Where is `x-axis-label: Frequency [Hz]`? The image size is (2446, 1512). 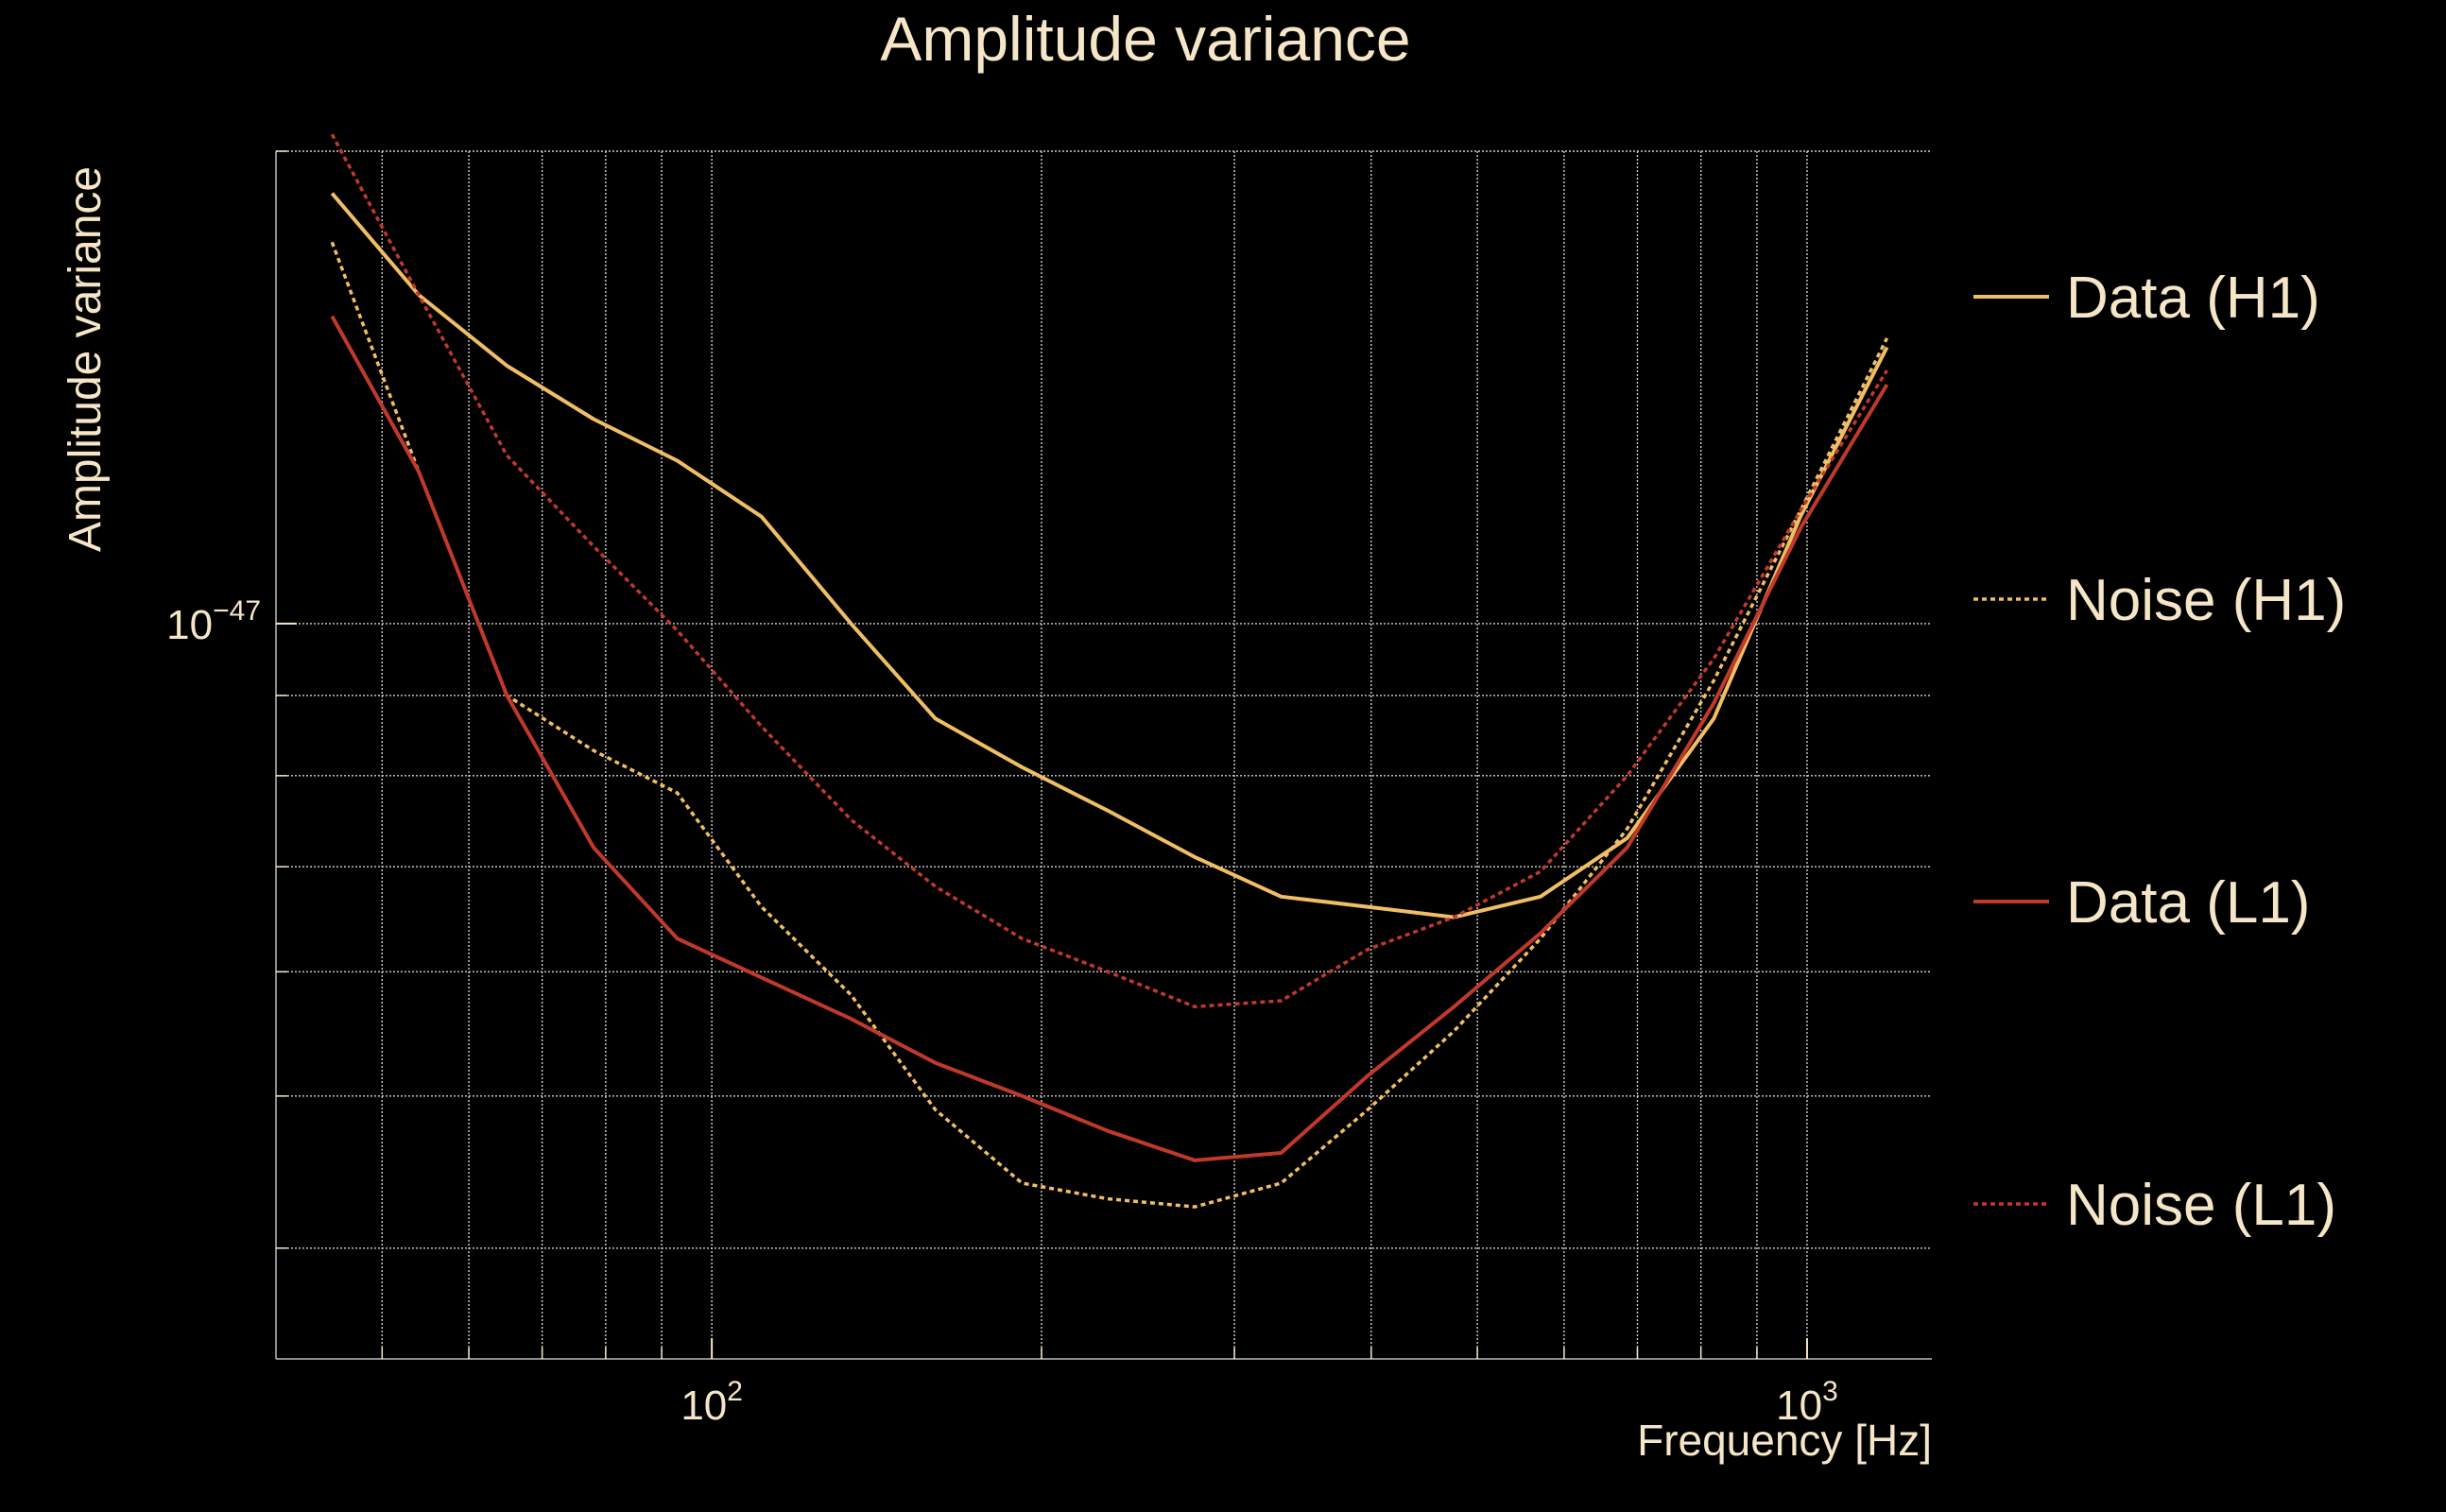 x-axis-label: Frequency [Hz] is located at coordinates (1784, 1440).